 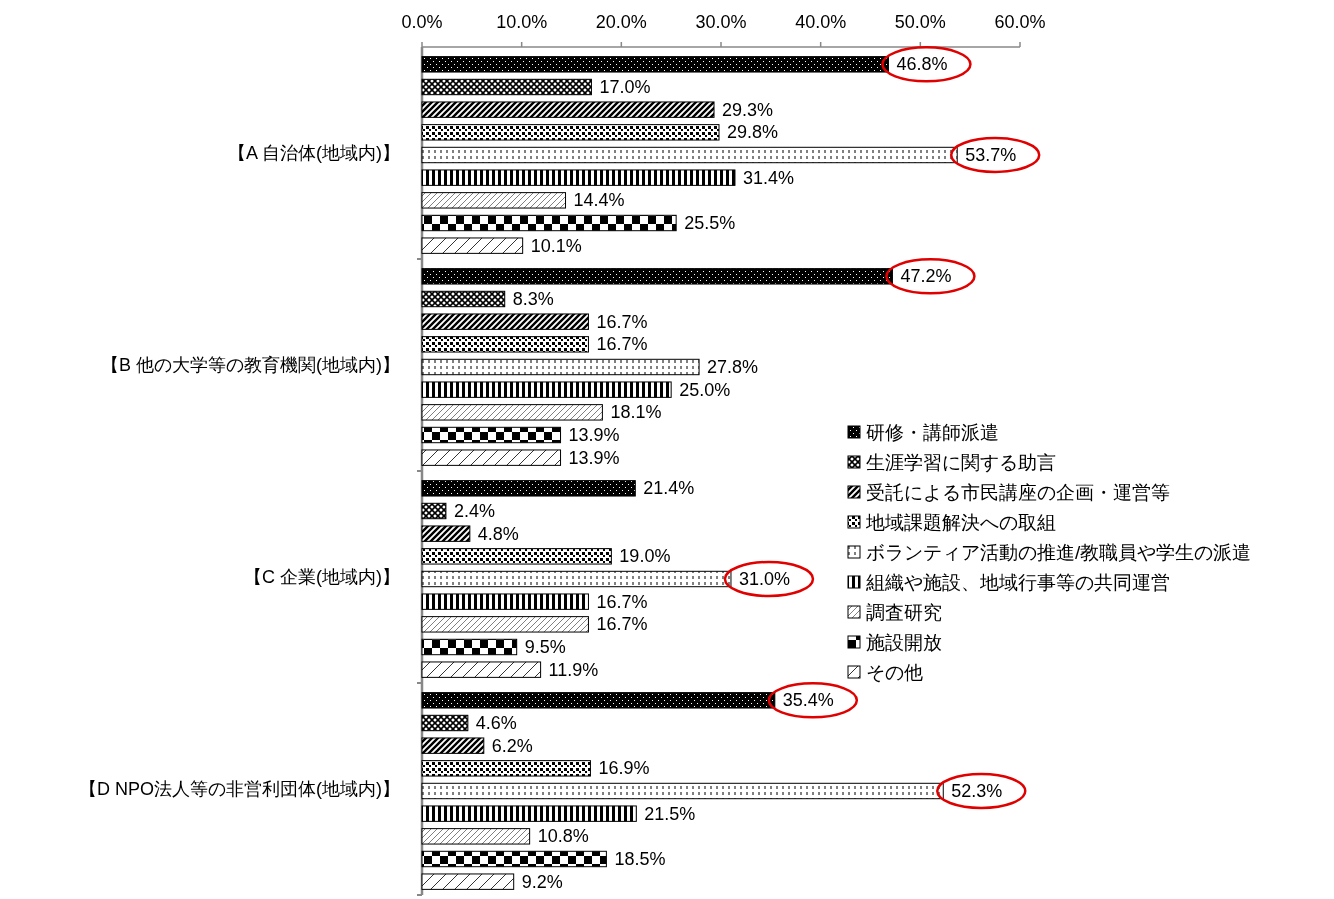 I want to click on legend-label: 研修・講師派遣, so click(x=932, y=432).